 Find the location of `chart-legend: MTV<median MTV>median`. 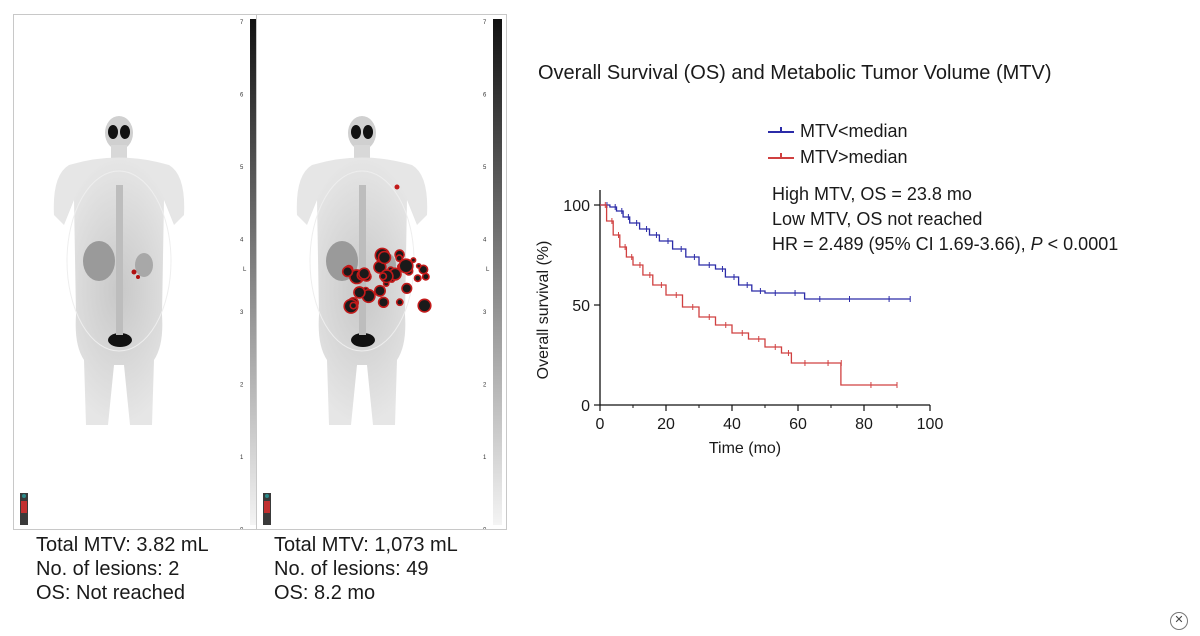

chart-legend: MTV<median MTV>median is located at coordinates (838, 144).